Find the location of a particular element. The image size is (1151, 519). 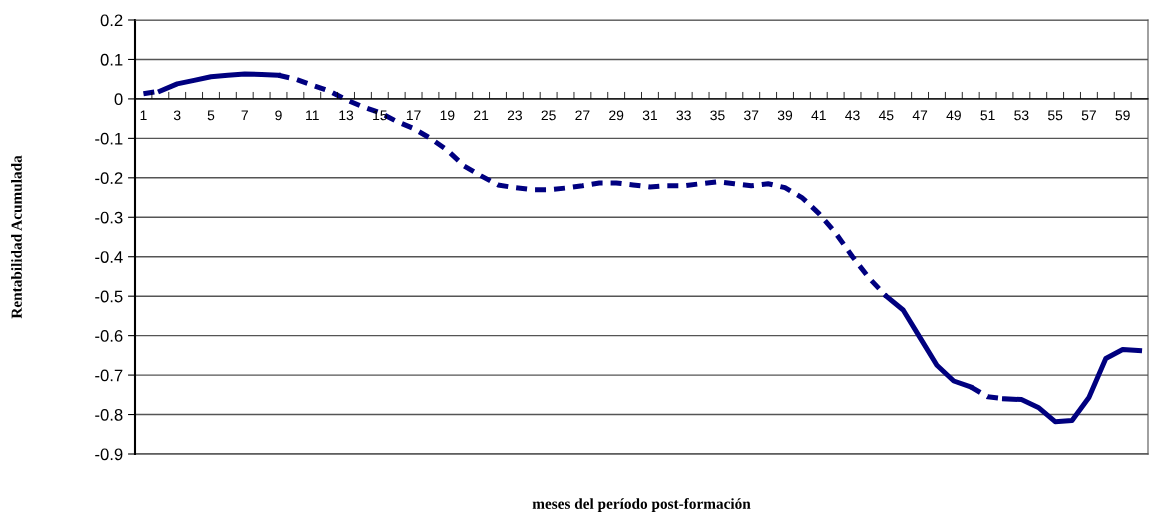

x-tick-label: 45 is located at coordinates (886, 115).